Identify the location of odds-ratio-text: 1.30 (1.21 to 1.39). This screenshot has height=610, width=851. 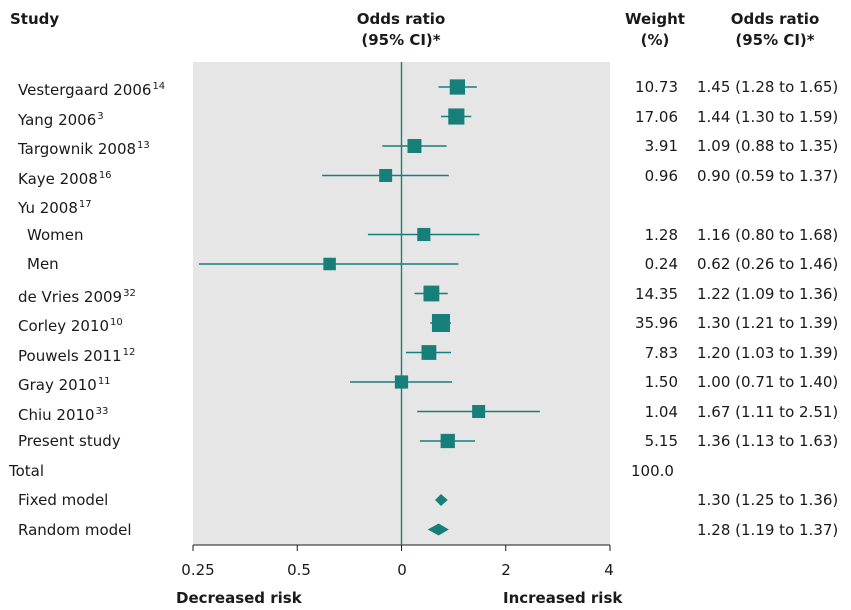
(768, 323).